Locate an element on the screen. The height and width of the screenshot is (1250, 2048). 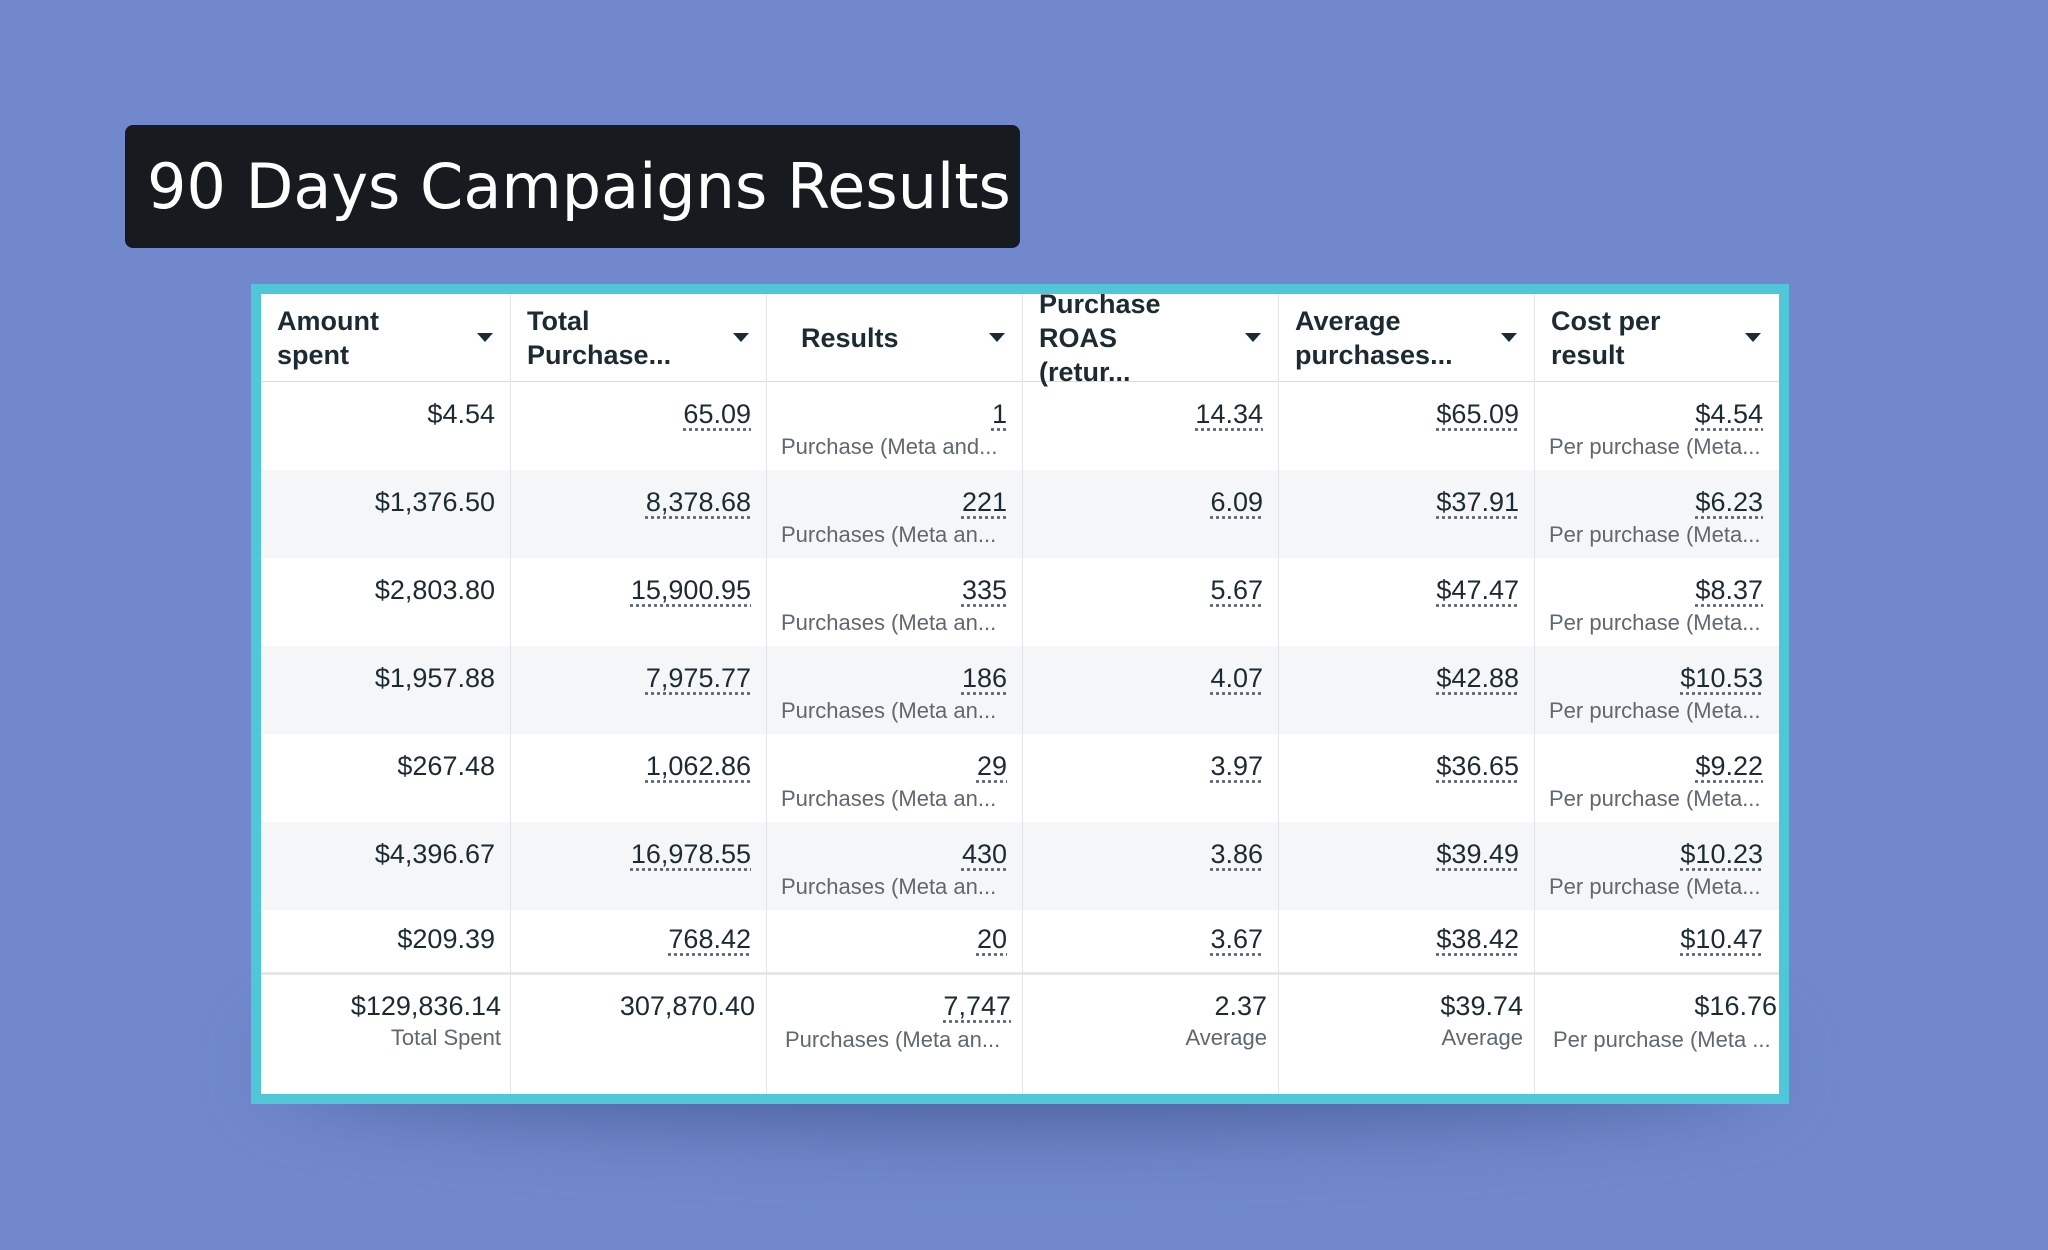
column-header-results: Results is located at coordinates (895, 337).